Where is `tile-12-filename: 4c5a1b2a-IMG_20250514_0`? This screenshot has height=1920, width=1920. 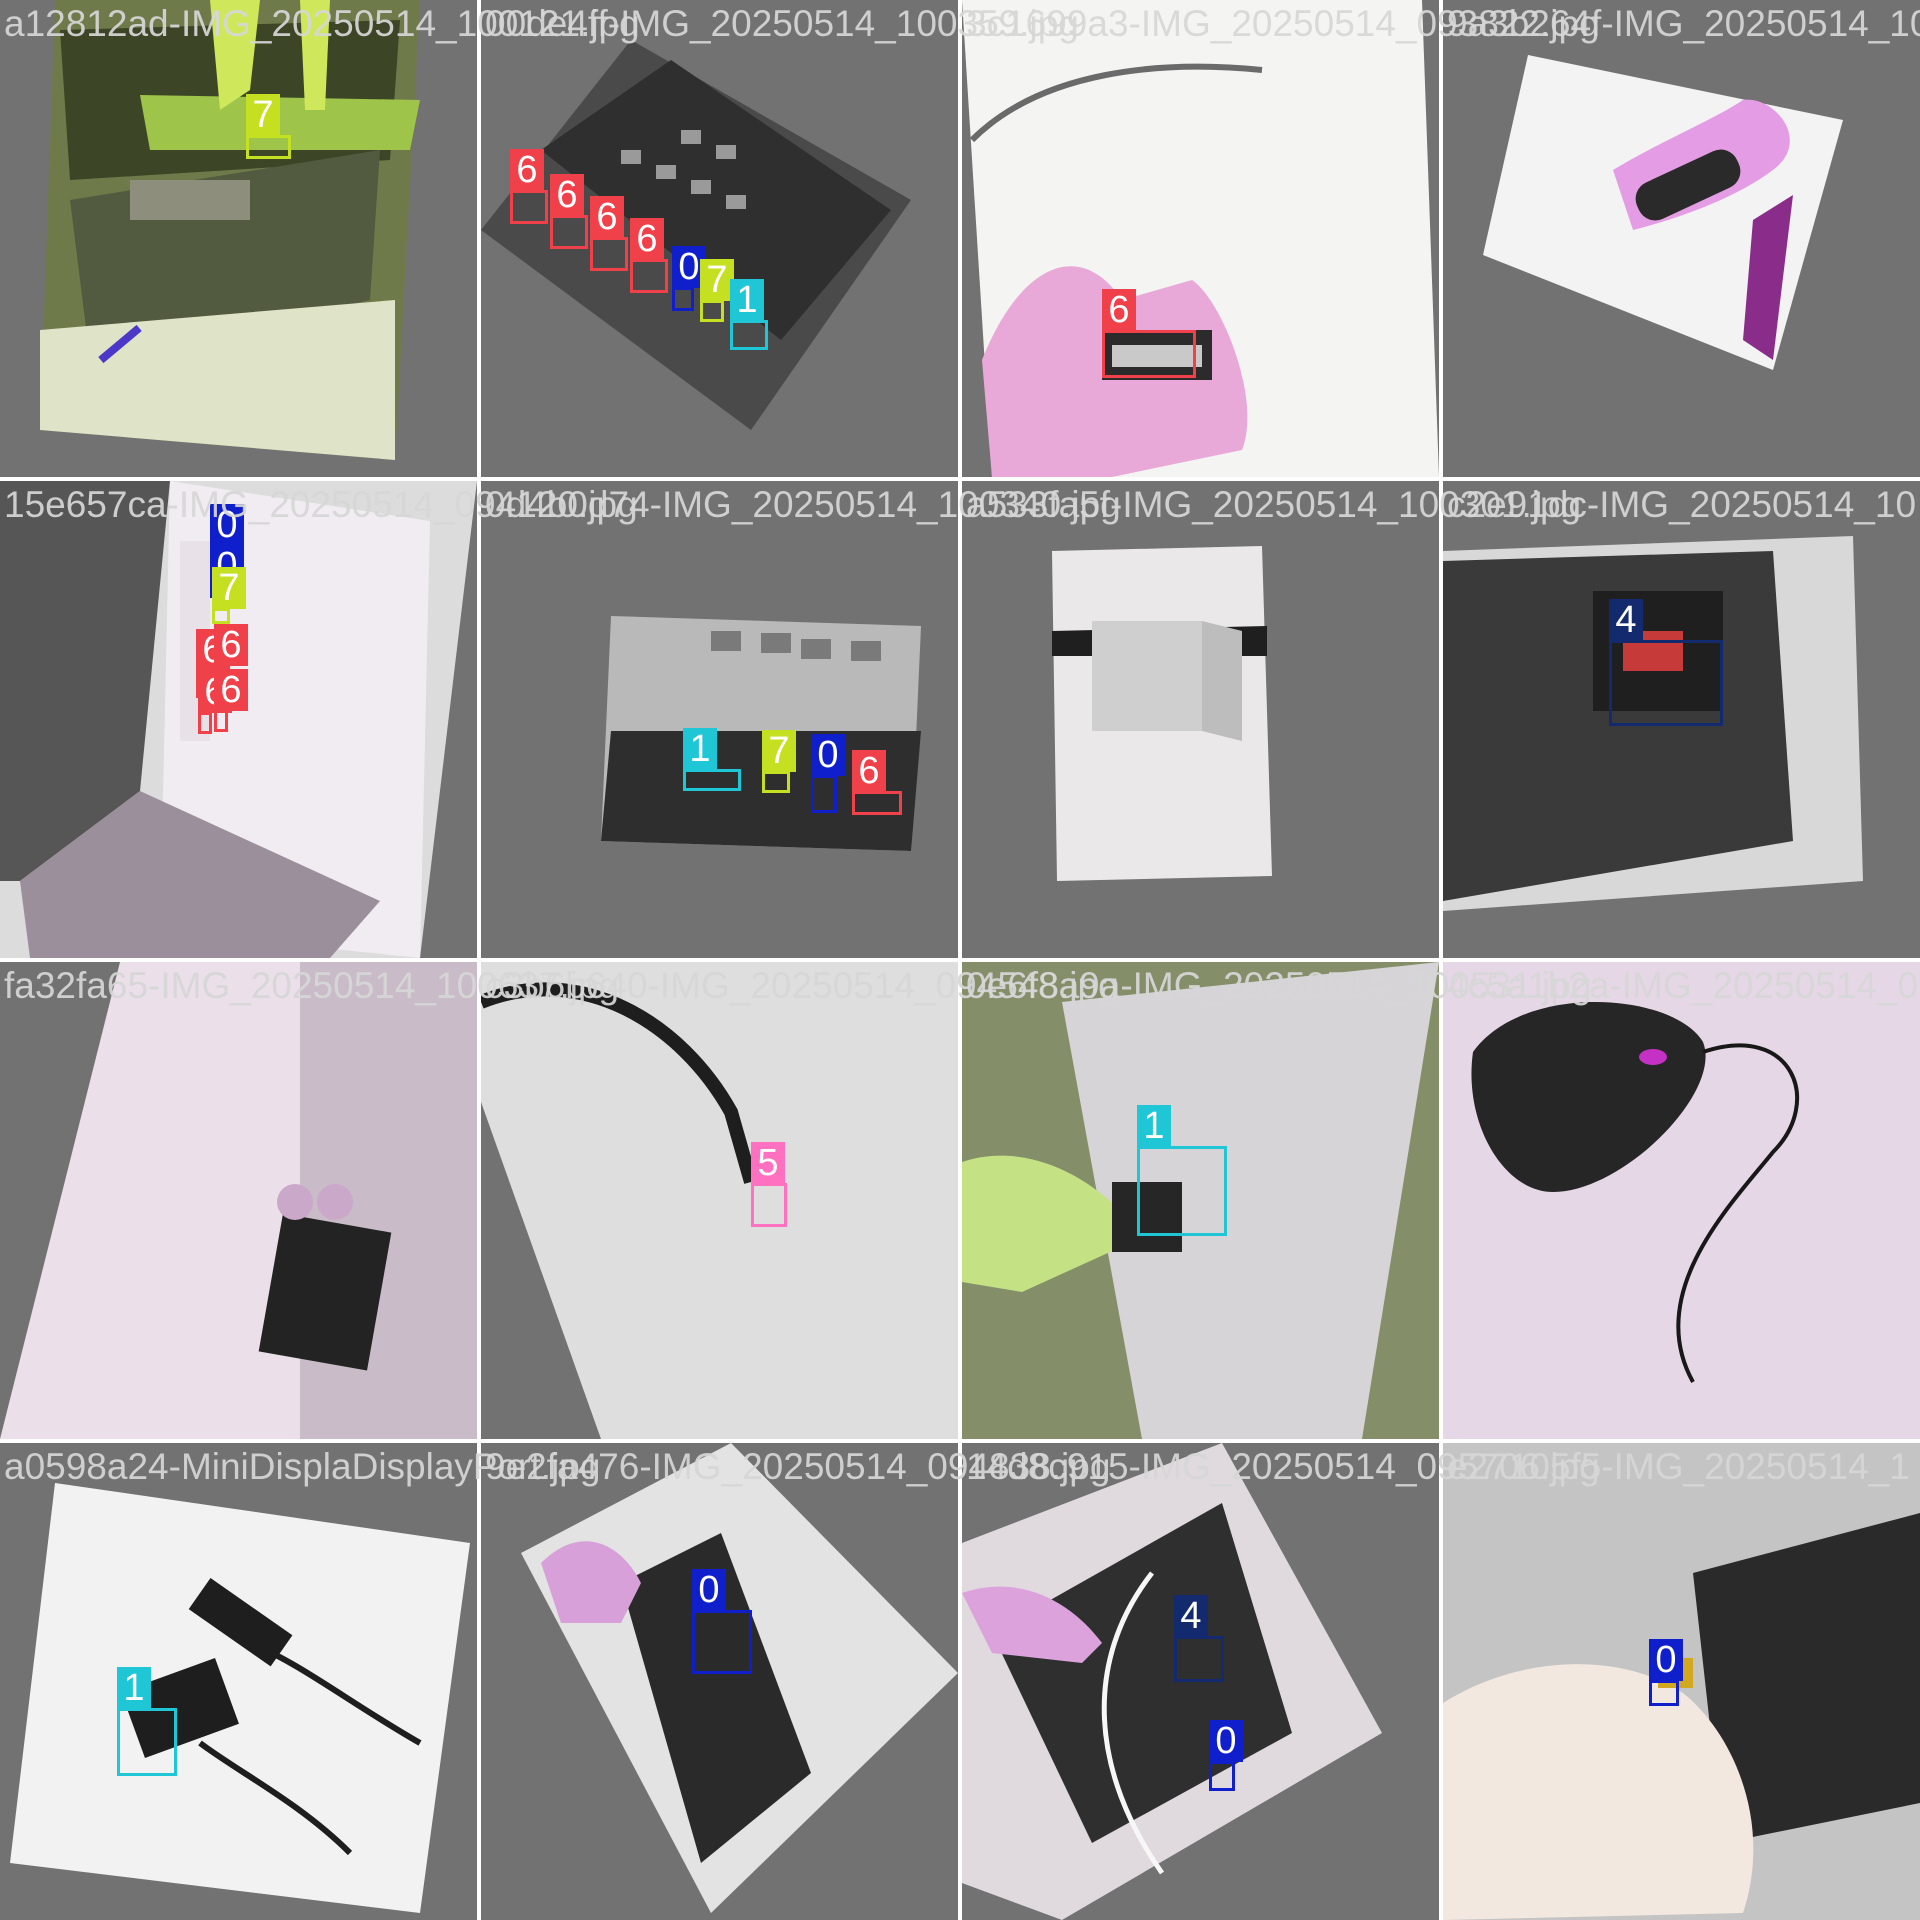 tile-12-filename: 4c5a1b2a-IMG_20250514_0 is located at coordinates (1682, 986).